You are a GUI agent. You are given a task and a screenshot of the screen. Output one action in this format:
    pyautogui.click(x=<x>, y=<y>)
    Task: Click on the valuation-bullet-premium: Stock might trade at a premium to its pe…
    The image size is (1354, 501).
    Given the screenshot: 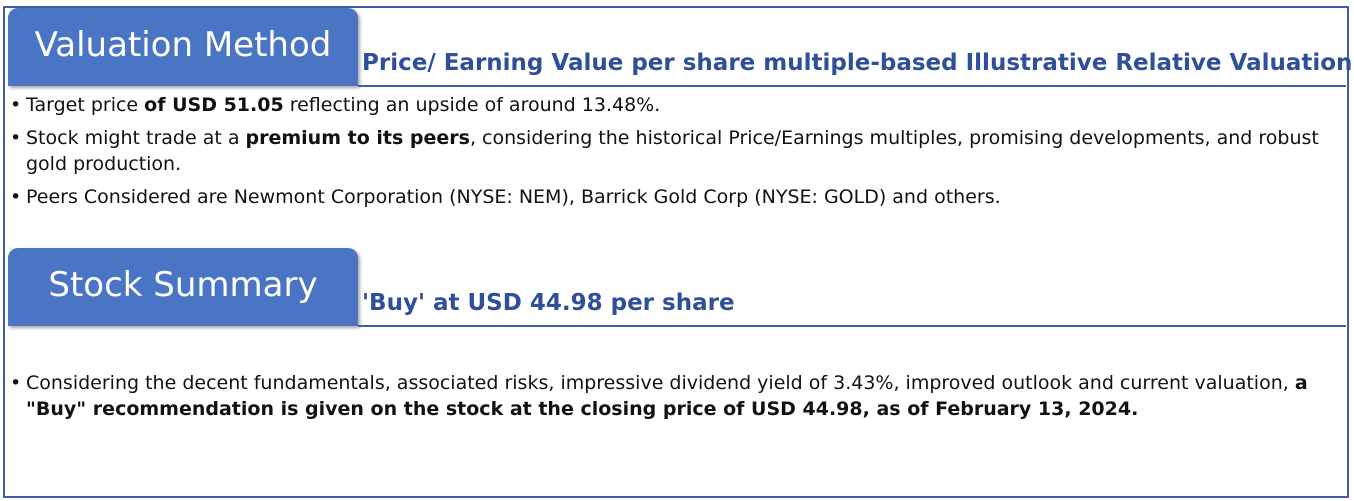 What is the action you would take?
    pyautogui.click(x=670, y=151)
    